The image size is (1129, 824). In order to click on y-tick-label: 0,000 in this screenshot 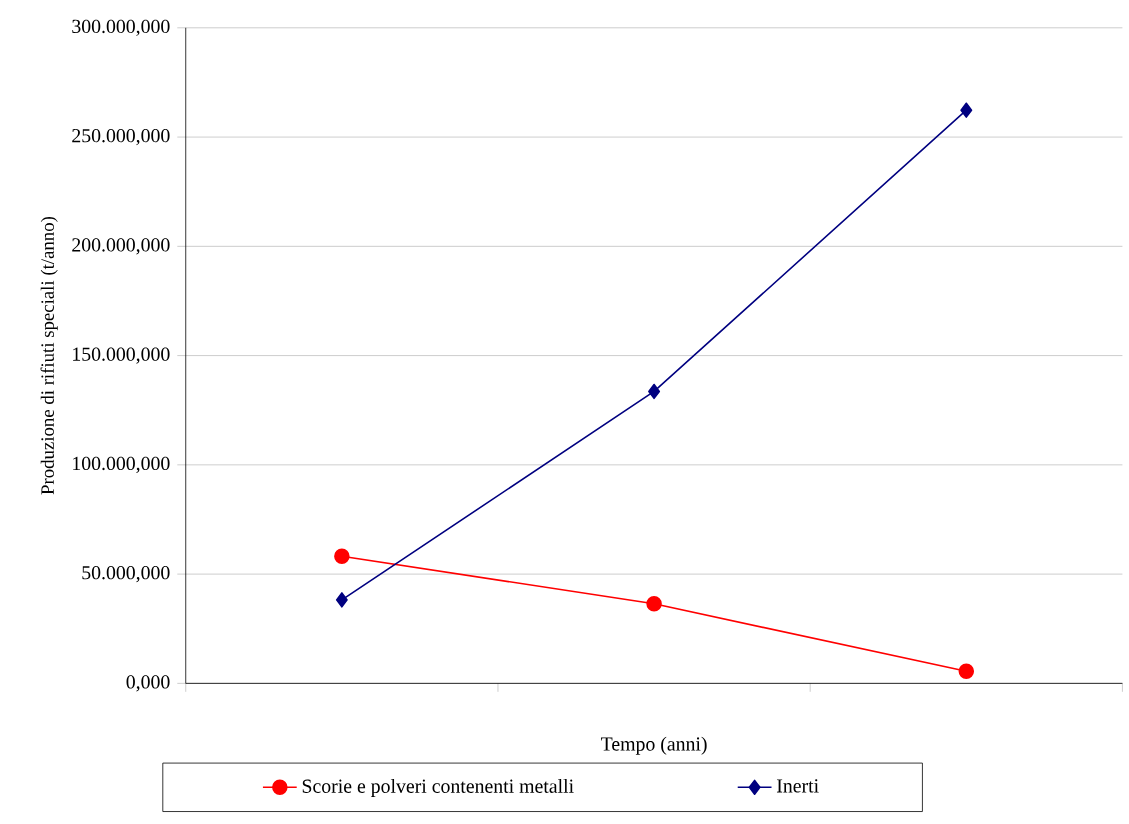, I will do `click(148, 683)`.